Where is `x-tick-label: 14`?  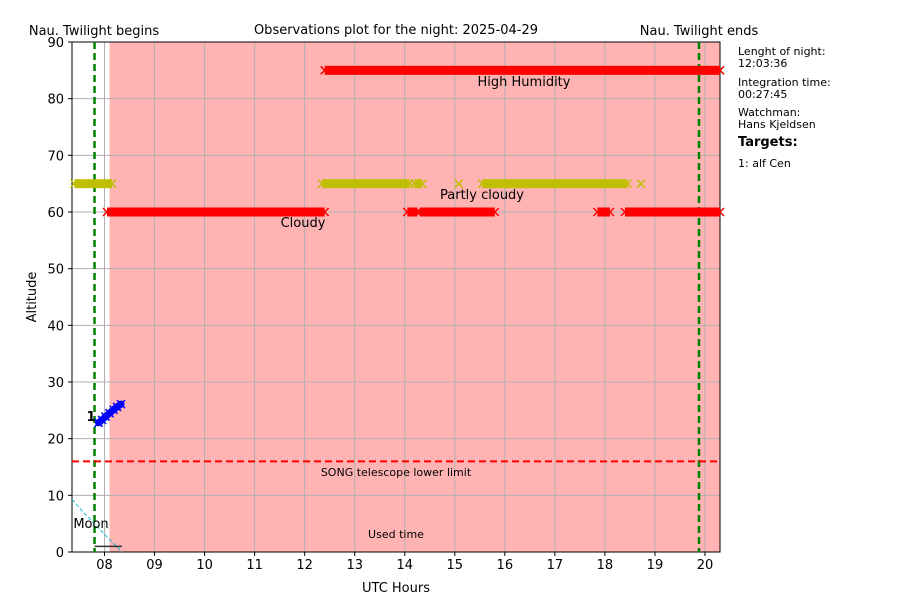
x-tick-label: 14 is located at coordinates (404, 565).